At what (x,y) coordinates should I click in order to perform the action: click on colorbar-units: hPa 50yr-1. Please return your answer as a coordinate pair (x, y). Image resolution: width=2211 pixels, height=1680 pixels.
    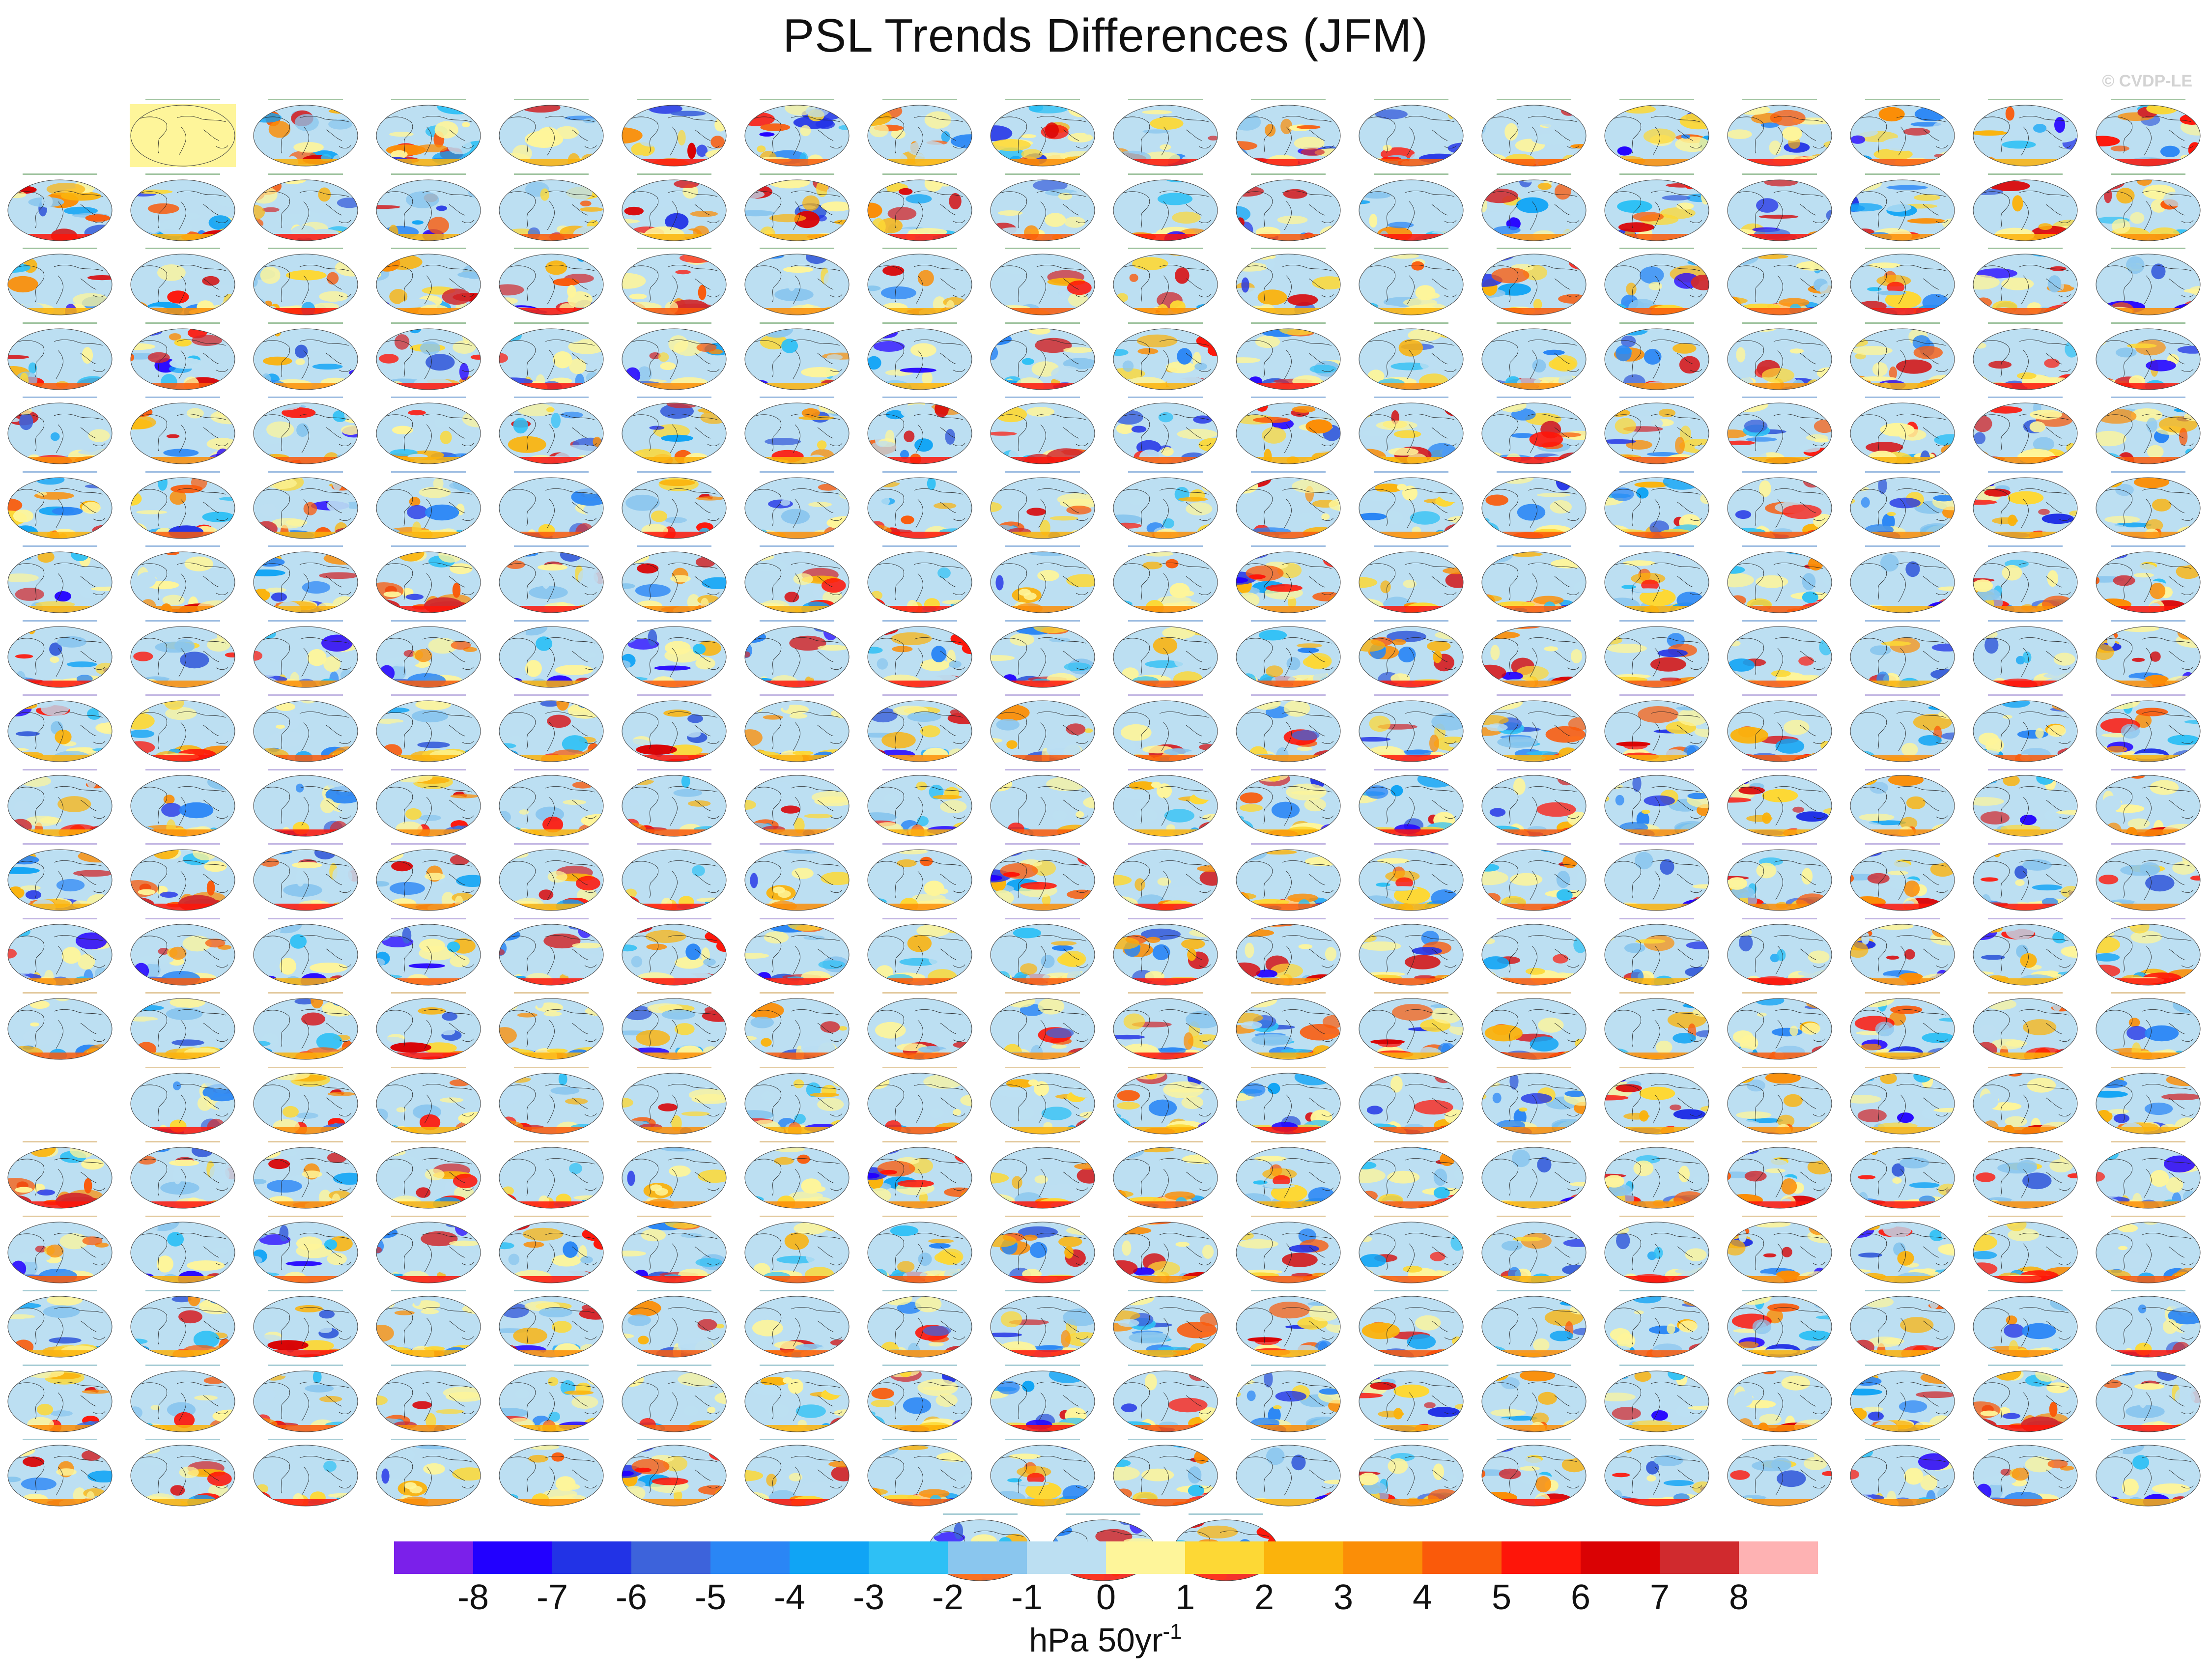
    Looking at the image, I should click on (1105, 1639).